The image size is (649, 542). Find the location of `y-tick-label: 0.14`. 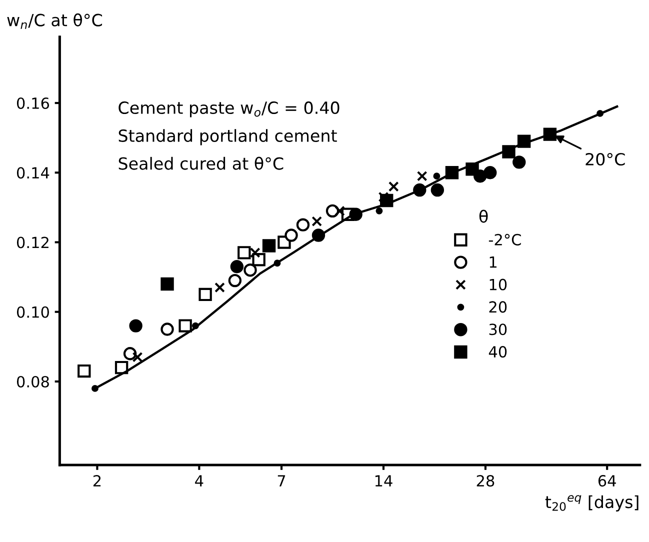

y-tick-label: 0.14 is located at coordinates (33, 173).